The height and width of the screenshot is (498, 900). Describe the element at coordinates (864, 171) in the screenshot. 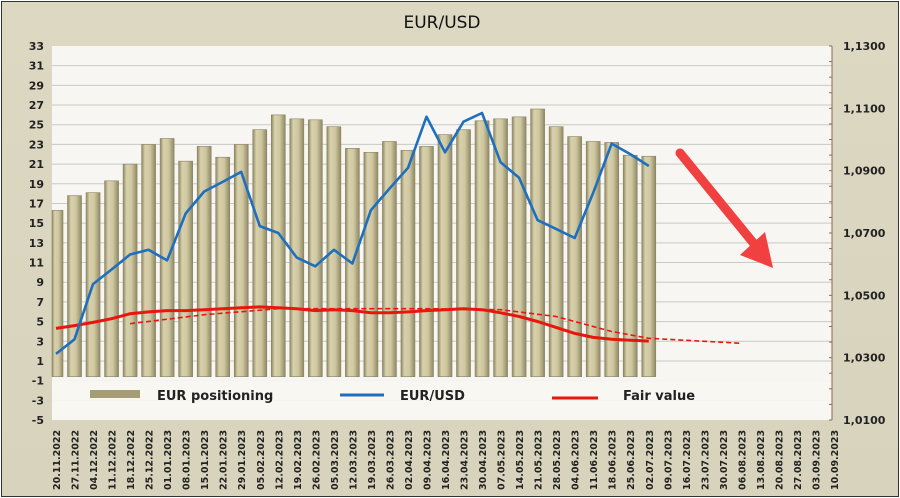

I see `y2-tick-label: 1,0900` at that location.